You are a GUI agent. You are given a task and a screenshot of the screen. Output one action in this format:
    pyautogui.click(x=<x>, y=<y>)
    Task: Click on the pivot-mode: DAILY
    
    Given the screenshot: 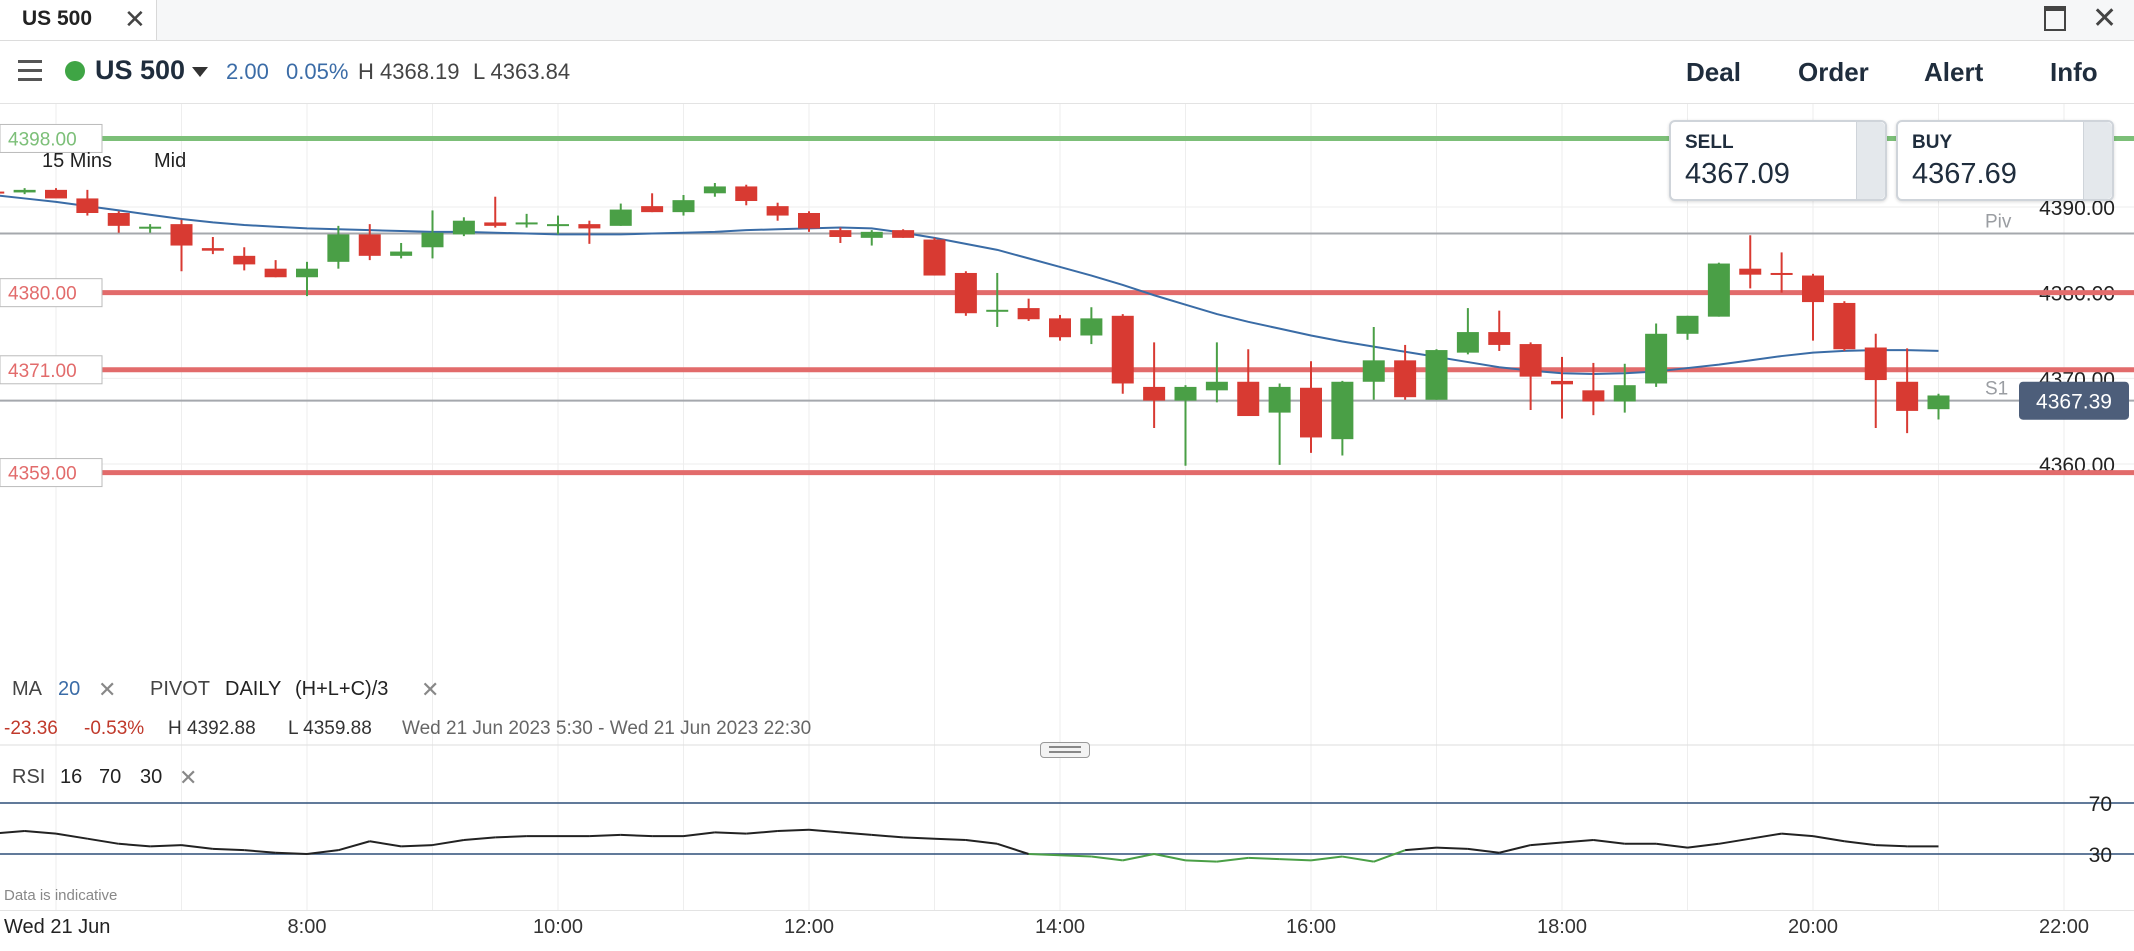 What is the action you would take?
    pyautogui.click(x=253, y=689)
    